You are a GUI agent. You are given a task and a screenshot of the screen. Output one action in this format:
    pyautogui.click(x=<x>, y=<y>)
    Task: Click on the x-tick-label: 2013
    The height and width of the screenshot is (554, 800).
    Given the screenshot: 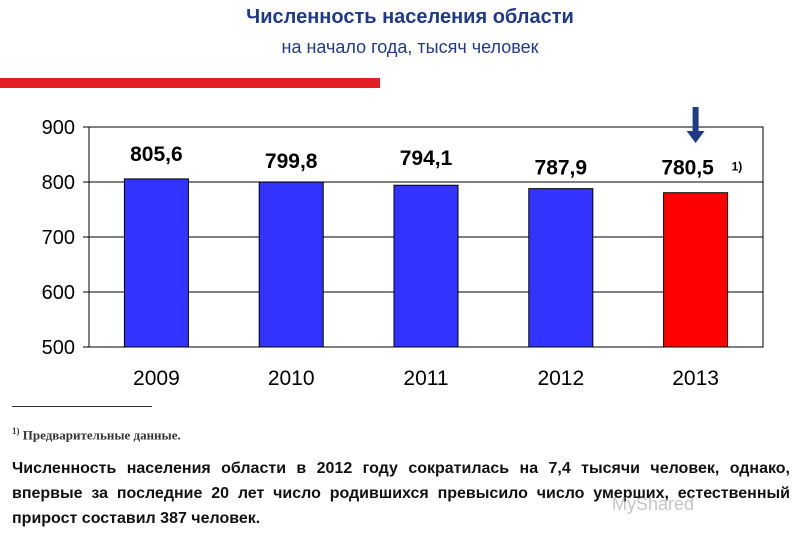 What is the action you would take?
    pyautogui.click(x=695, y=378)
    